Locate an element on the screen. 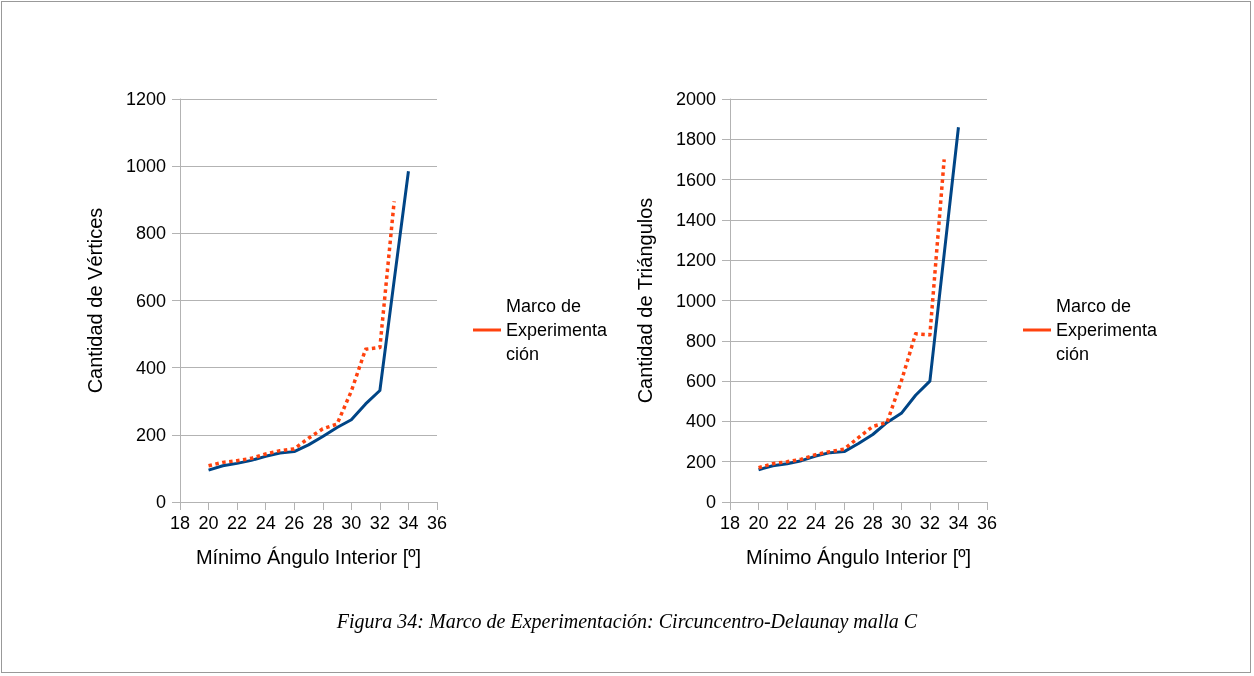 The image size is (1254, 676). y-tick-label: 1400 is located at coordinates (695, 219).